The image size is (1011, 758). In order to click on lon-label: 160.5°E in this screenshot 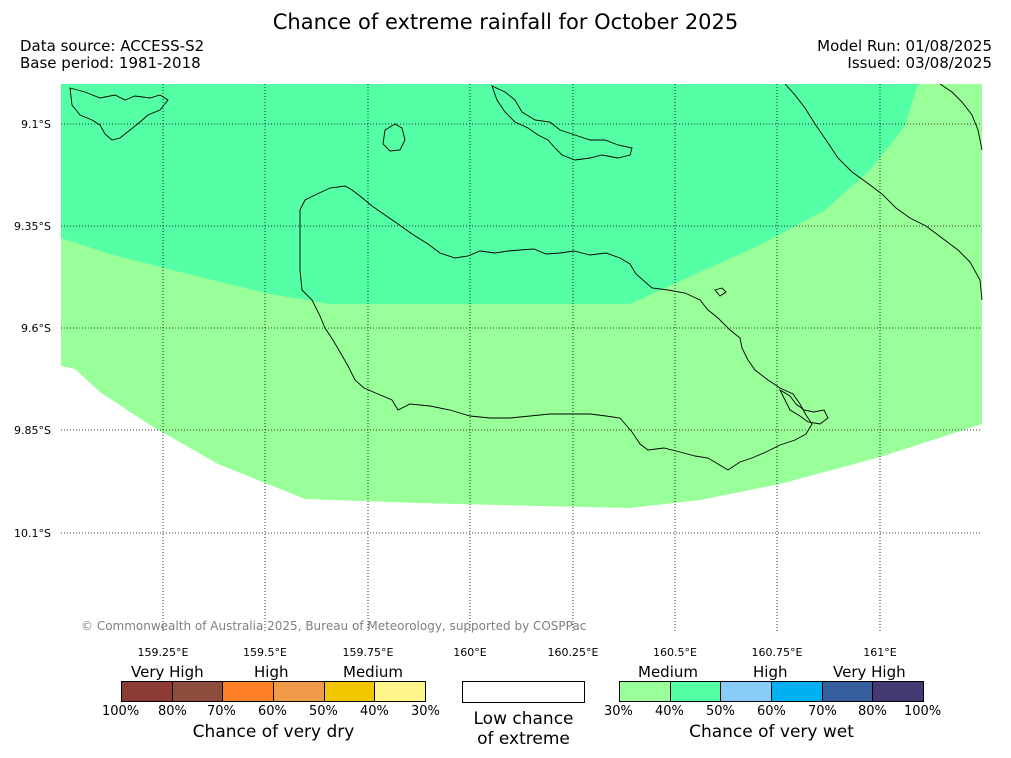, I will do `click(675, 652)`.